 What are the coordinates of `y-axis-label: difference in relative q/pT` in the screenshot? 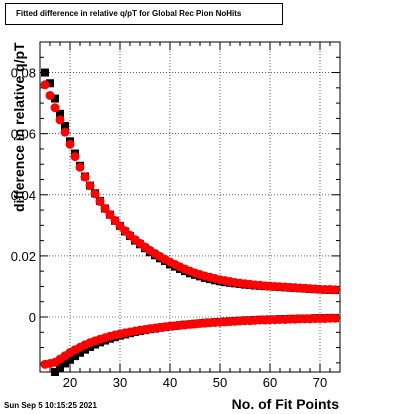 It's located at (19, 127).